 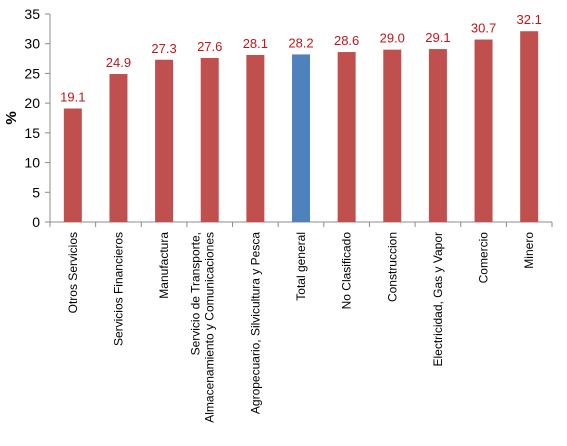 I want to click on category-label: Total general, so click(x=301, y=266).